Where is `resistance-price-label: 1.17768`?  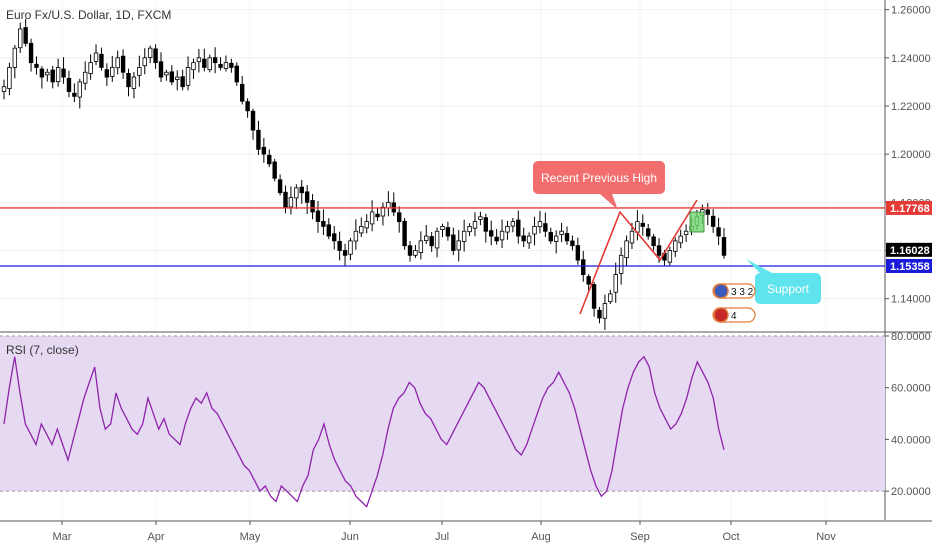 resistance-price-label: 1.17768 is located at coordinates (910, 209).